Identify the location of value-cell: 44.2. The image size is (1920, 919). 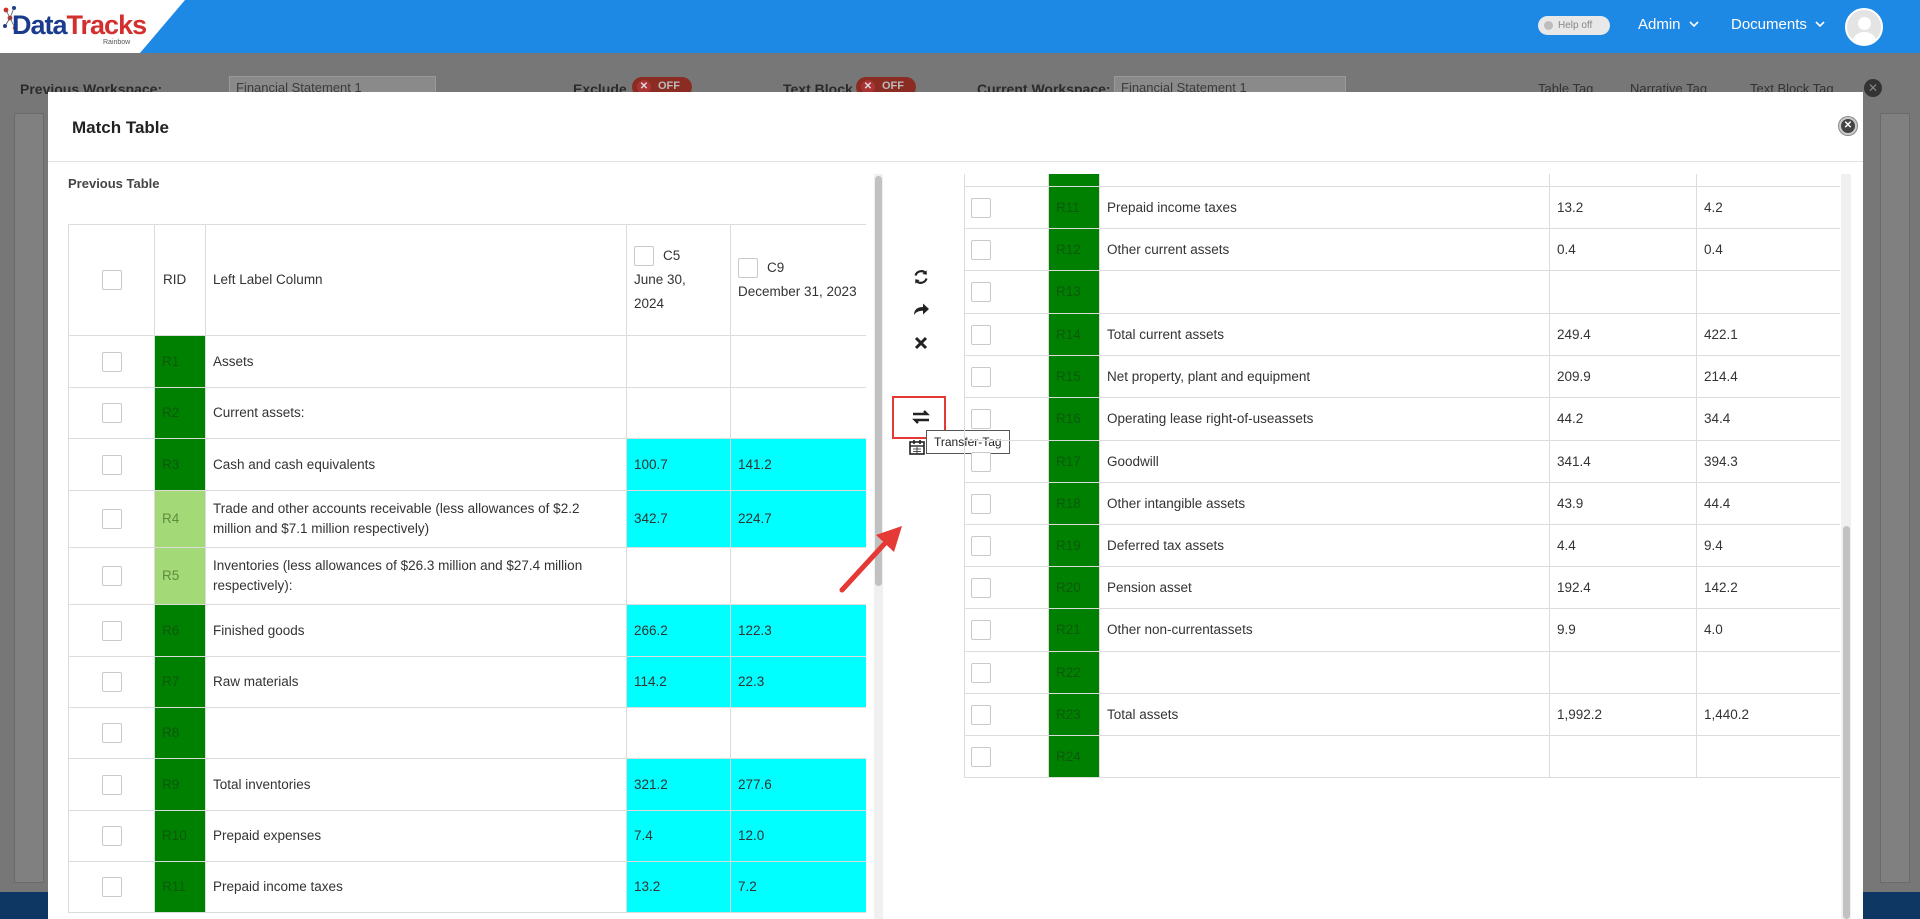
(1623, 419).